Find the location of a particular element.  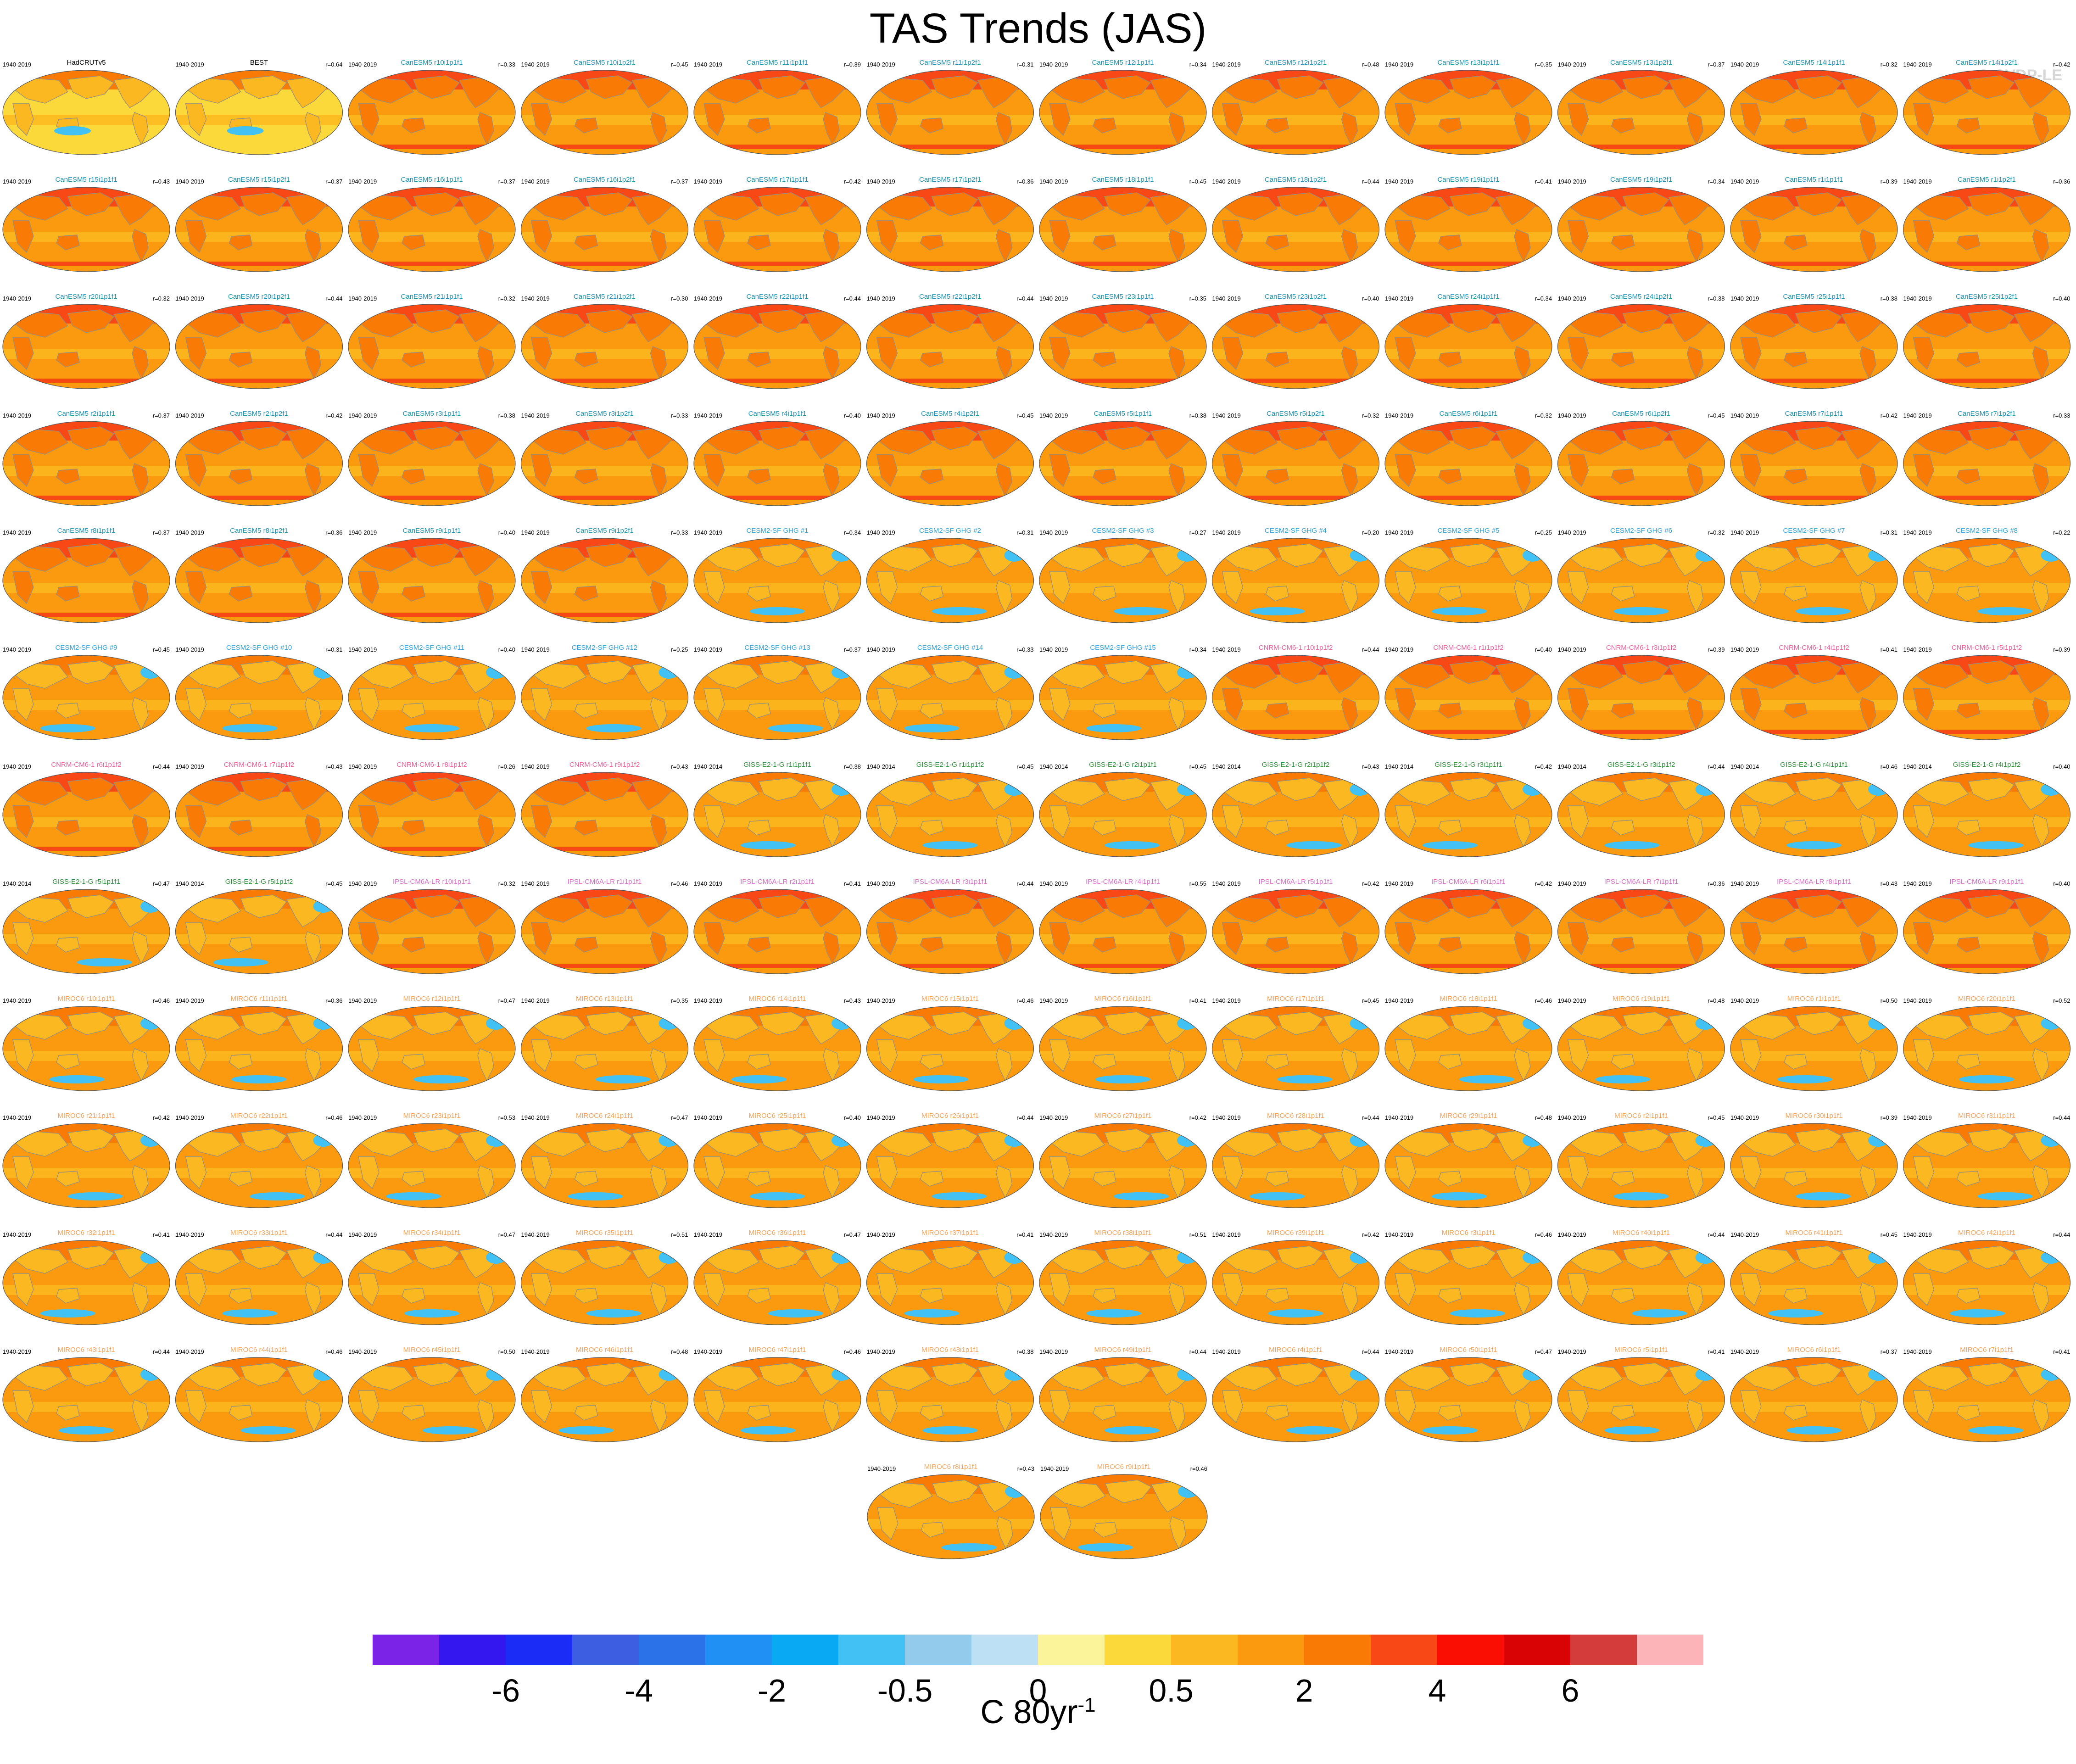

map-panel: 1940-2019 CanESM5 r13i1p2f1 r=0.37 is located at coordinates (1641, 107).